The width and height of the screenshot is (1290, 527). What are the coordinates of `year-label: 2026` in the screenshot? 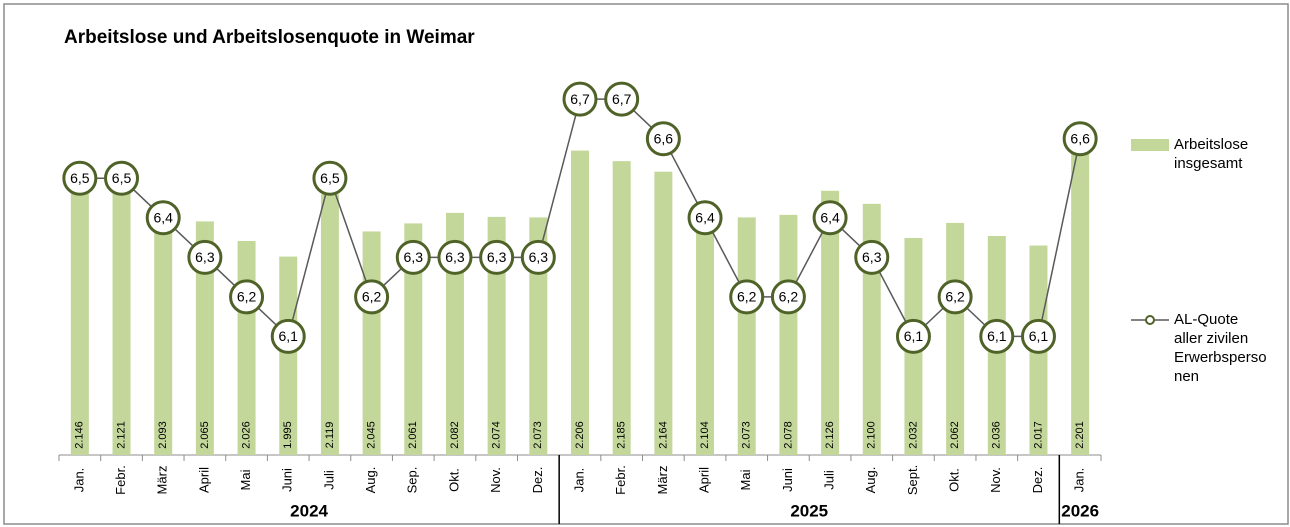 It's located at (1080, 510).